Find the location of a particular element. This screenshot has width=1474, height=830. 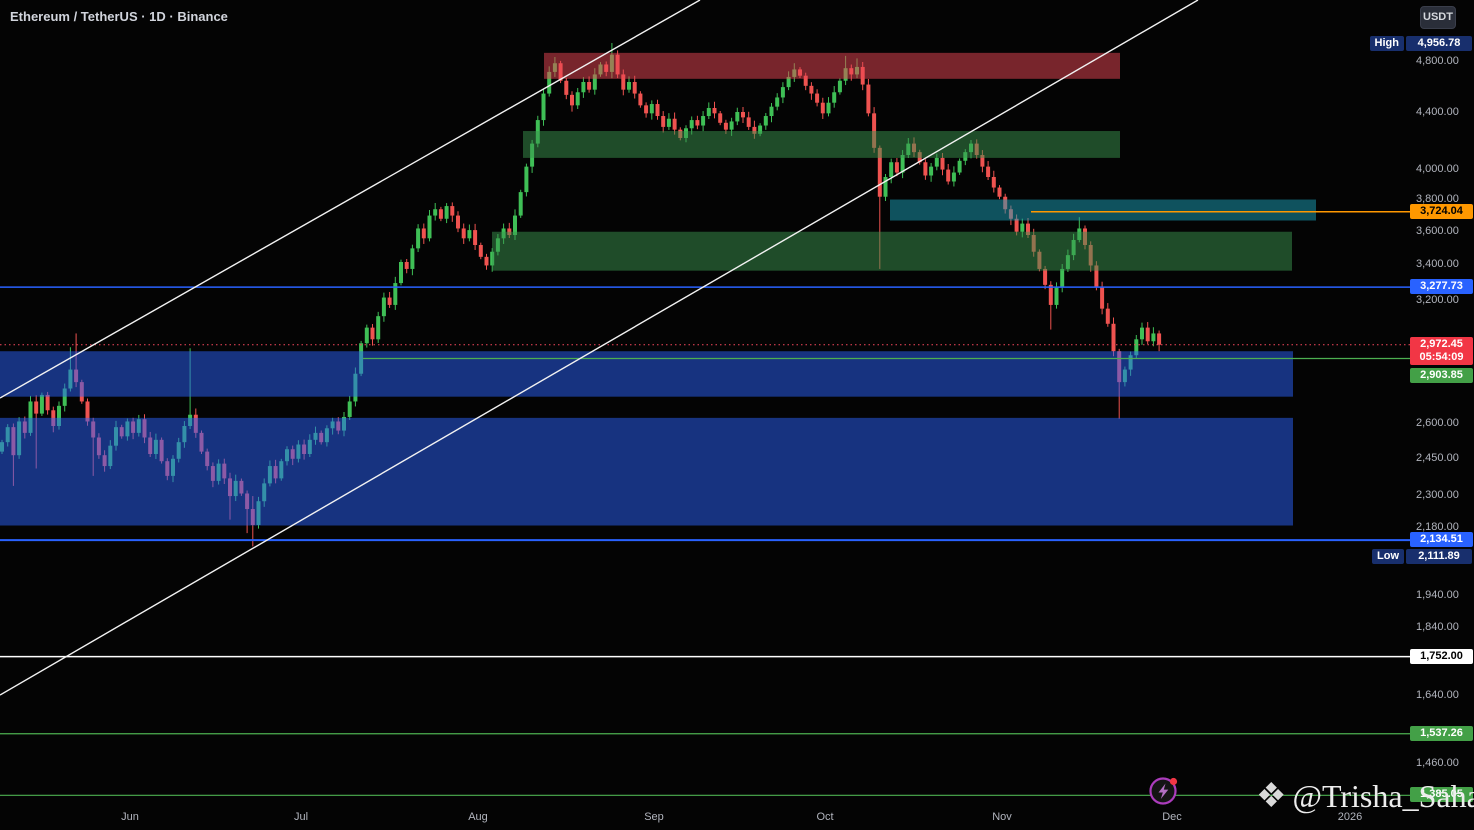

time-label: Aug is located at coordinates (478, 817).